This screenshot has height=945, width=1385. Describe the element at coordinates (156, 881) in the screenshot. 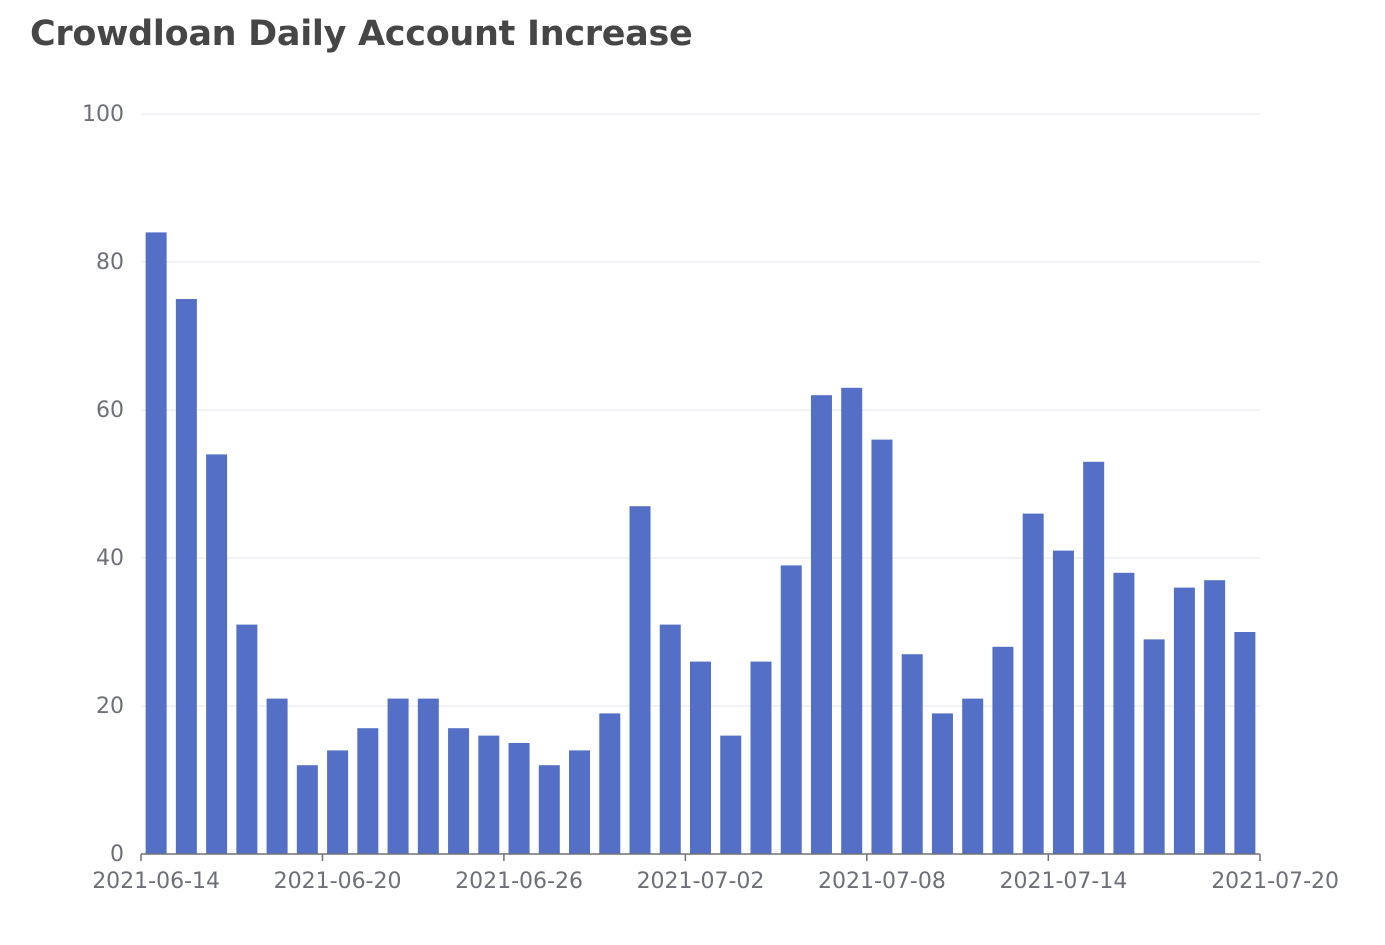

I see `x-tick-label: 2021-06-14` at that location.